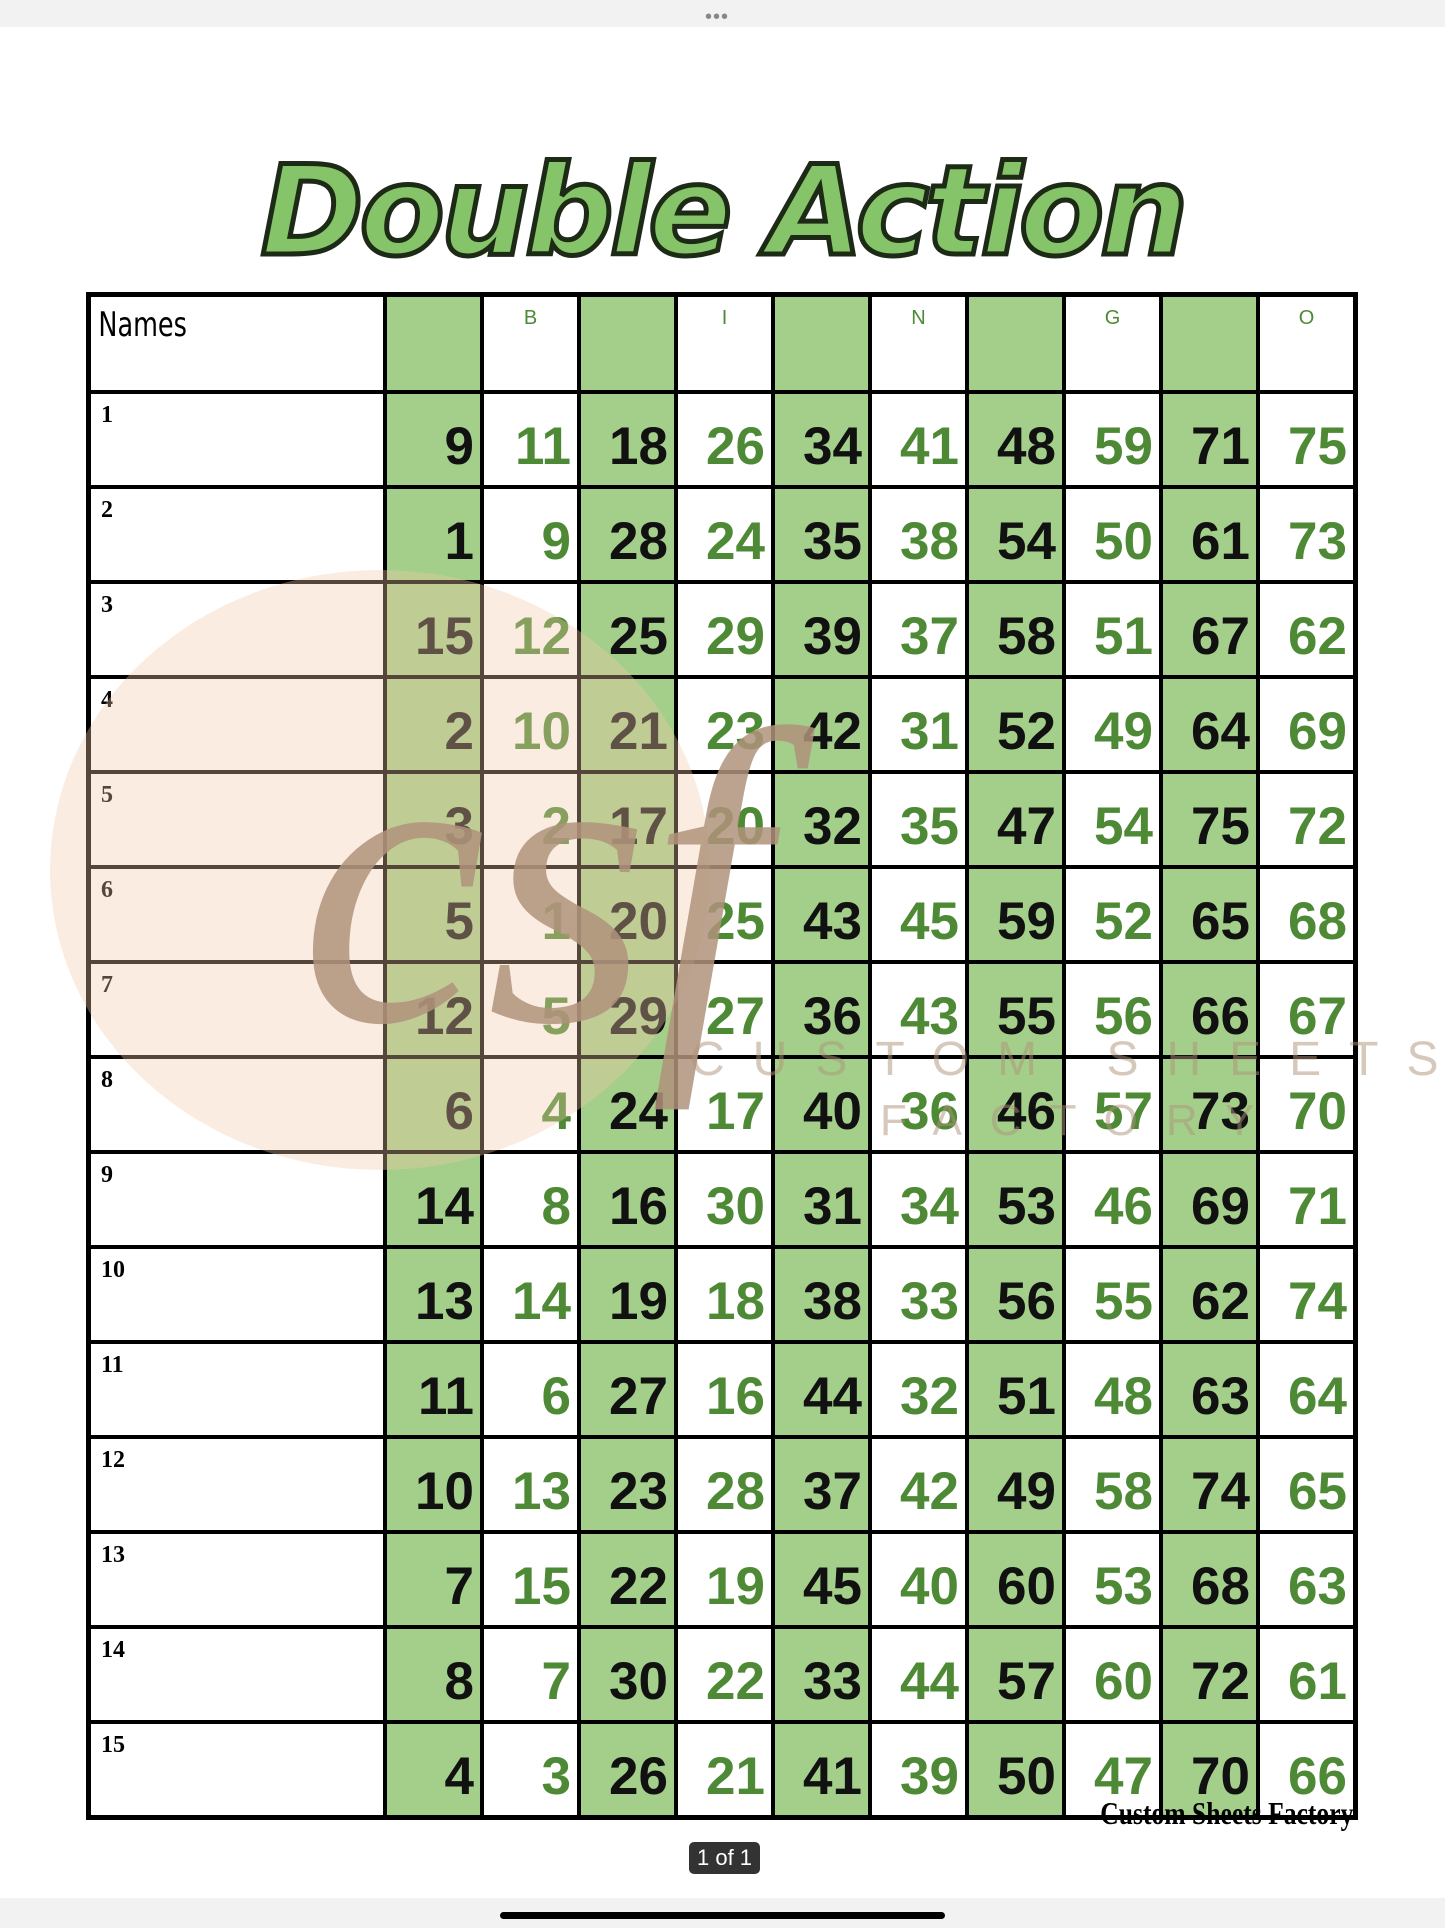 The height and width of the screenshot is (1928, 1445). What do you see at coordinates (1307, 1009) in the screenshot?
I see `number-cell: 67` at bounding box center [1307, 1009].